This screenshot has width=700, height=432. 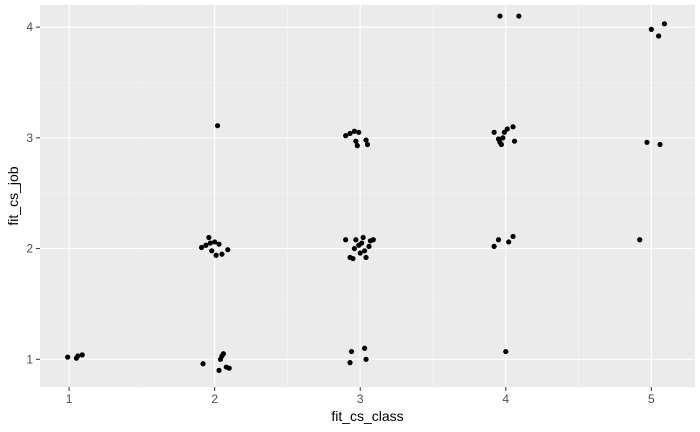 I want to click on x-axis: 1 2 3 4 5, so click(x=360, y=396).